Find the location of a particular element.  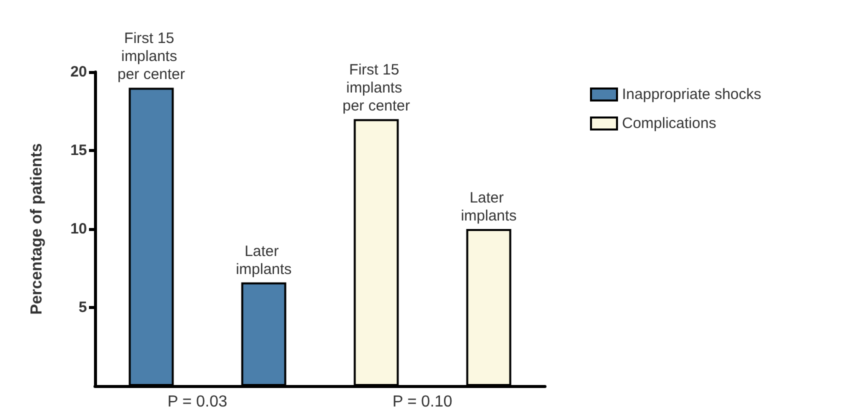

legend-label: Inappropriate shocks is located at coordinates (692, 94).